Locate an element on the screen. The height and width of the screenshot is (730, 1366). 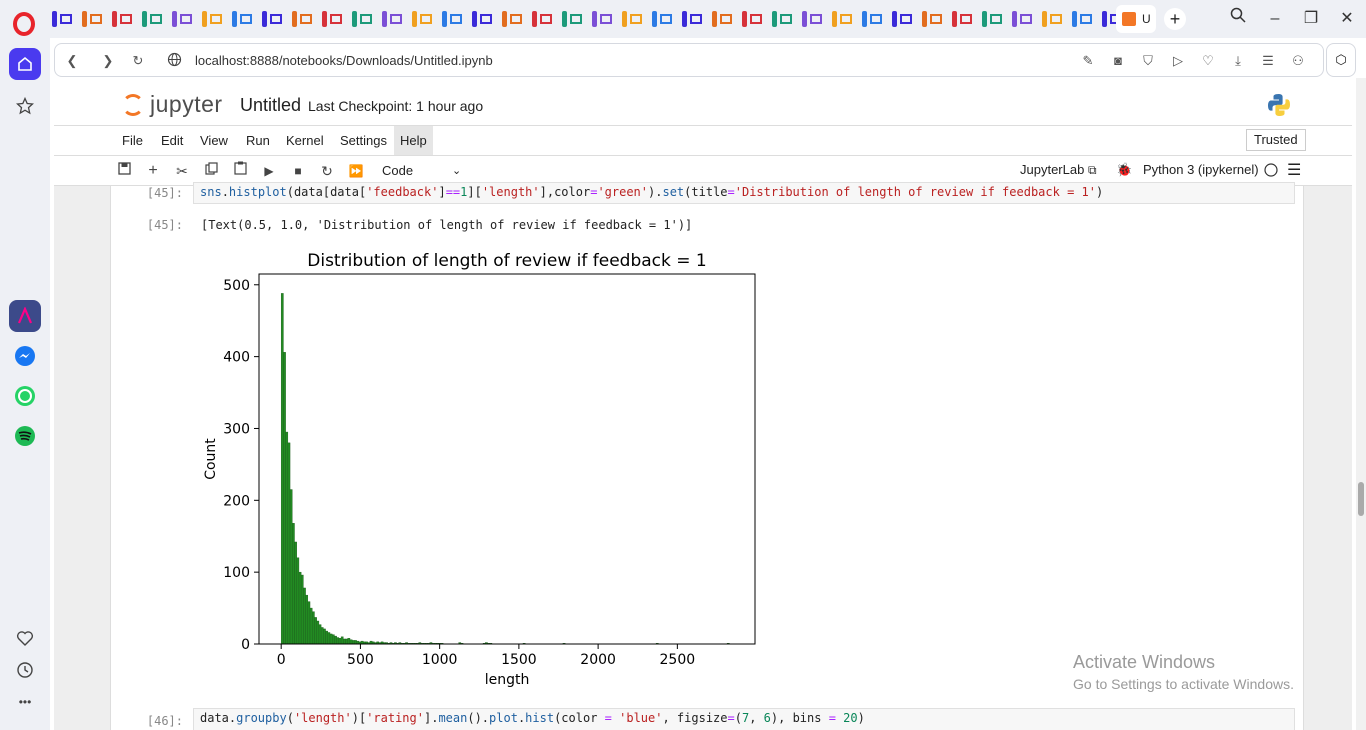
minimize-button: – is located at coordinates (1275, 18).